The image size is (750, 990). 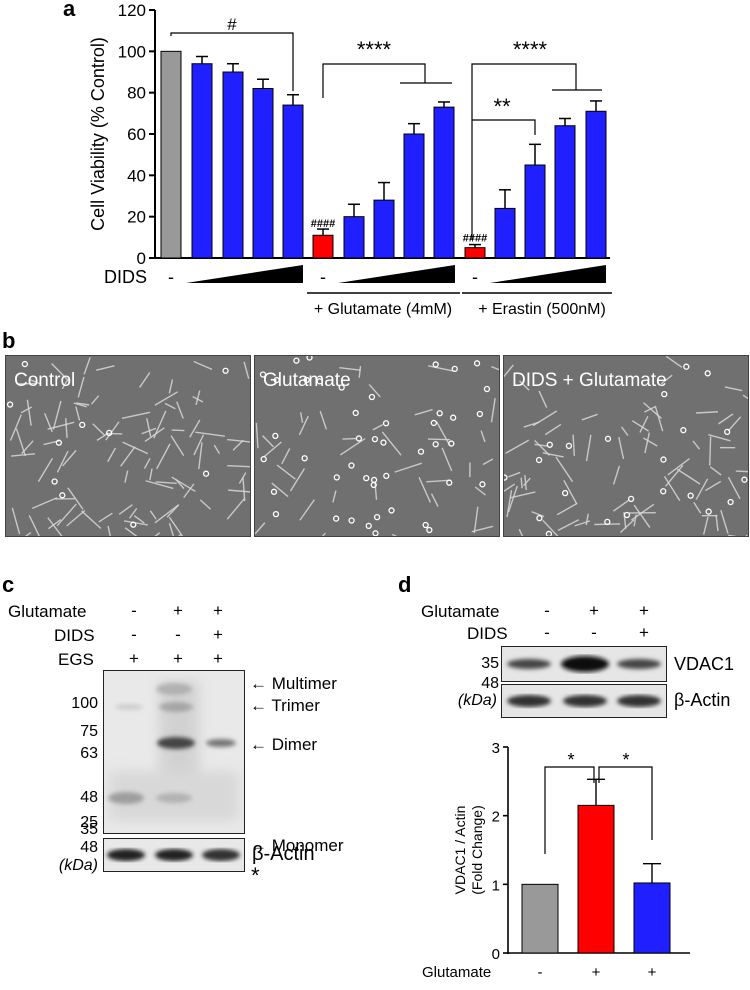 What do you see at coordinates (323, 224) in the screenshot?
I see `bar-label: ####` at bounding box center [323, 224].